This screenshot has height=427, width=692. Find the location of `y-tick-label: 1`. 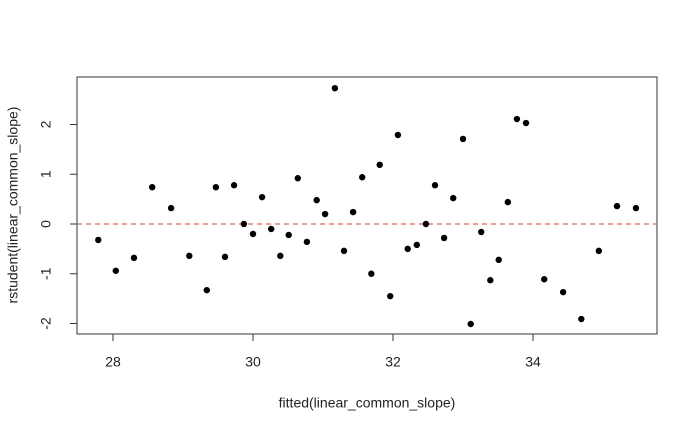

y-tick-label: 1 is located at coordinates (46, 174).